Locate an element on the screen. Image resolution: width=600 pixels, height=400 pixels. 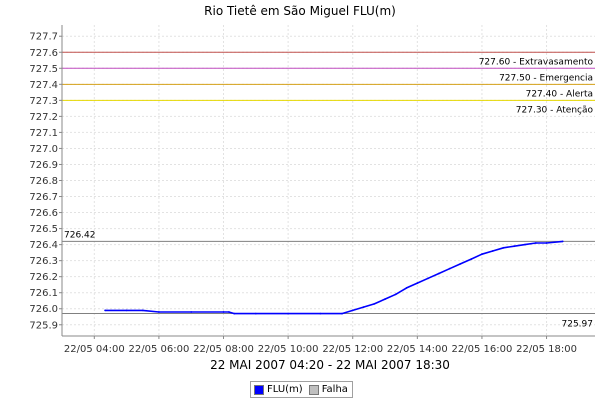
series-lines is located at coordinates (334, 277).